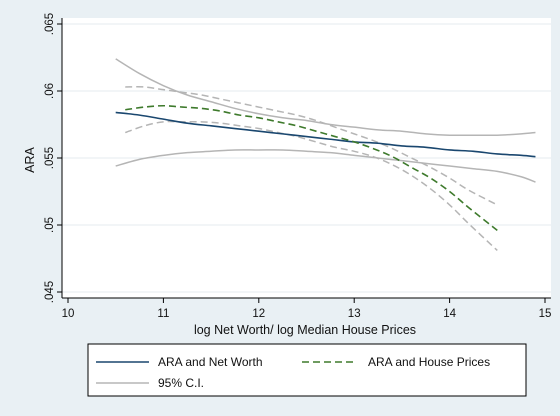 This screenshot has width=560, height=416. I want to click on x-axis-label: log Net Worth/ log Median House Prices, so click(305, 330).